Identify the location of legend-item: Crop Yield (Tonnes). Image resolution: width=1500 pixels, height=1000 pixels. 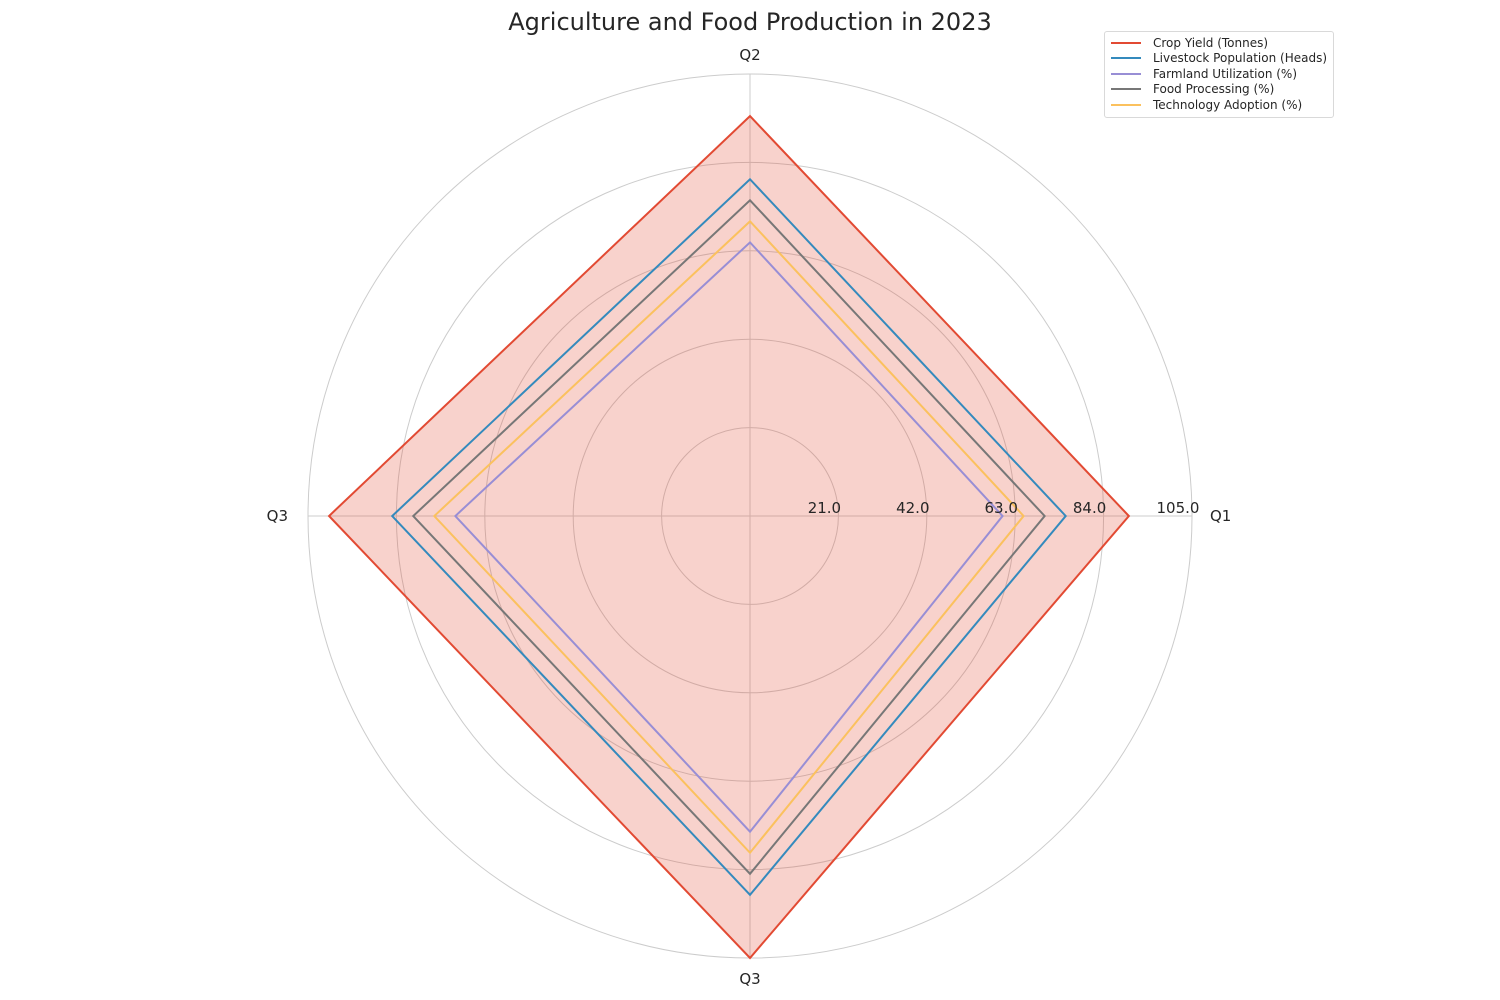
(1219, 43).